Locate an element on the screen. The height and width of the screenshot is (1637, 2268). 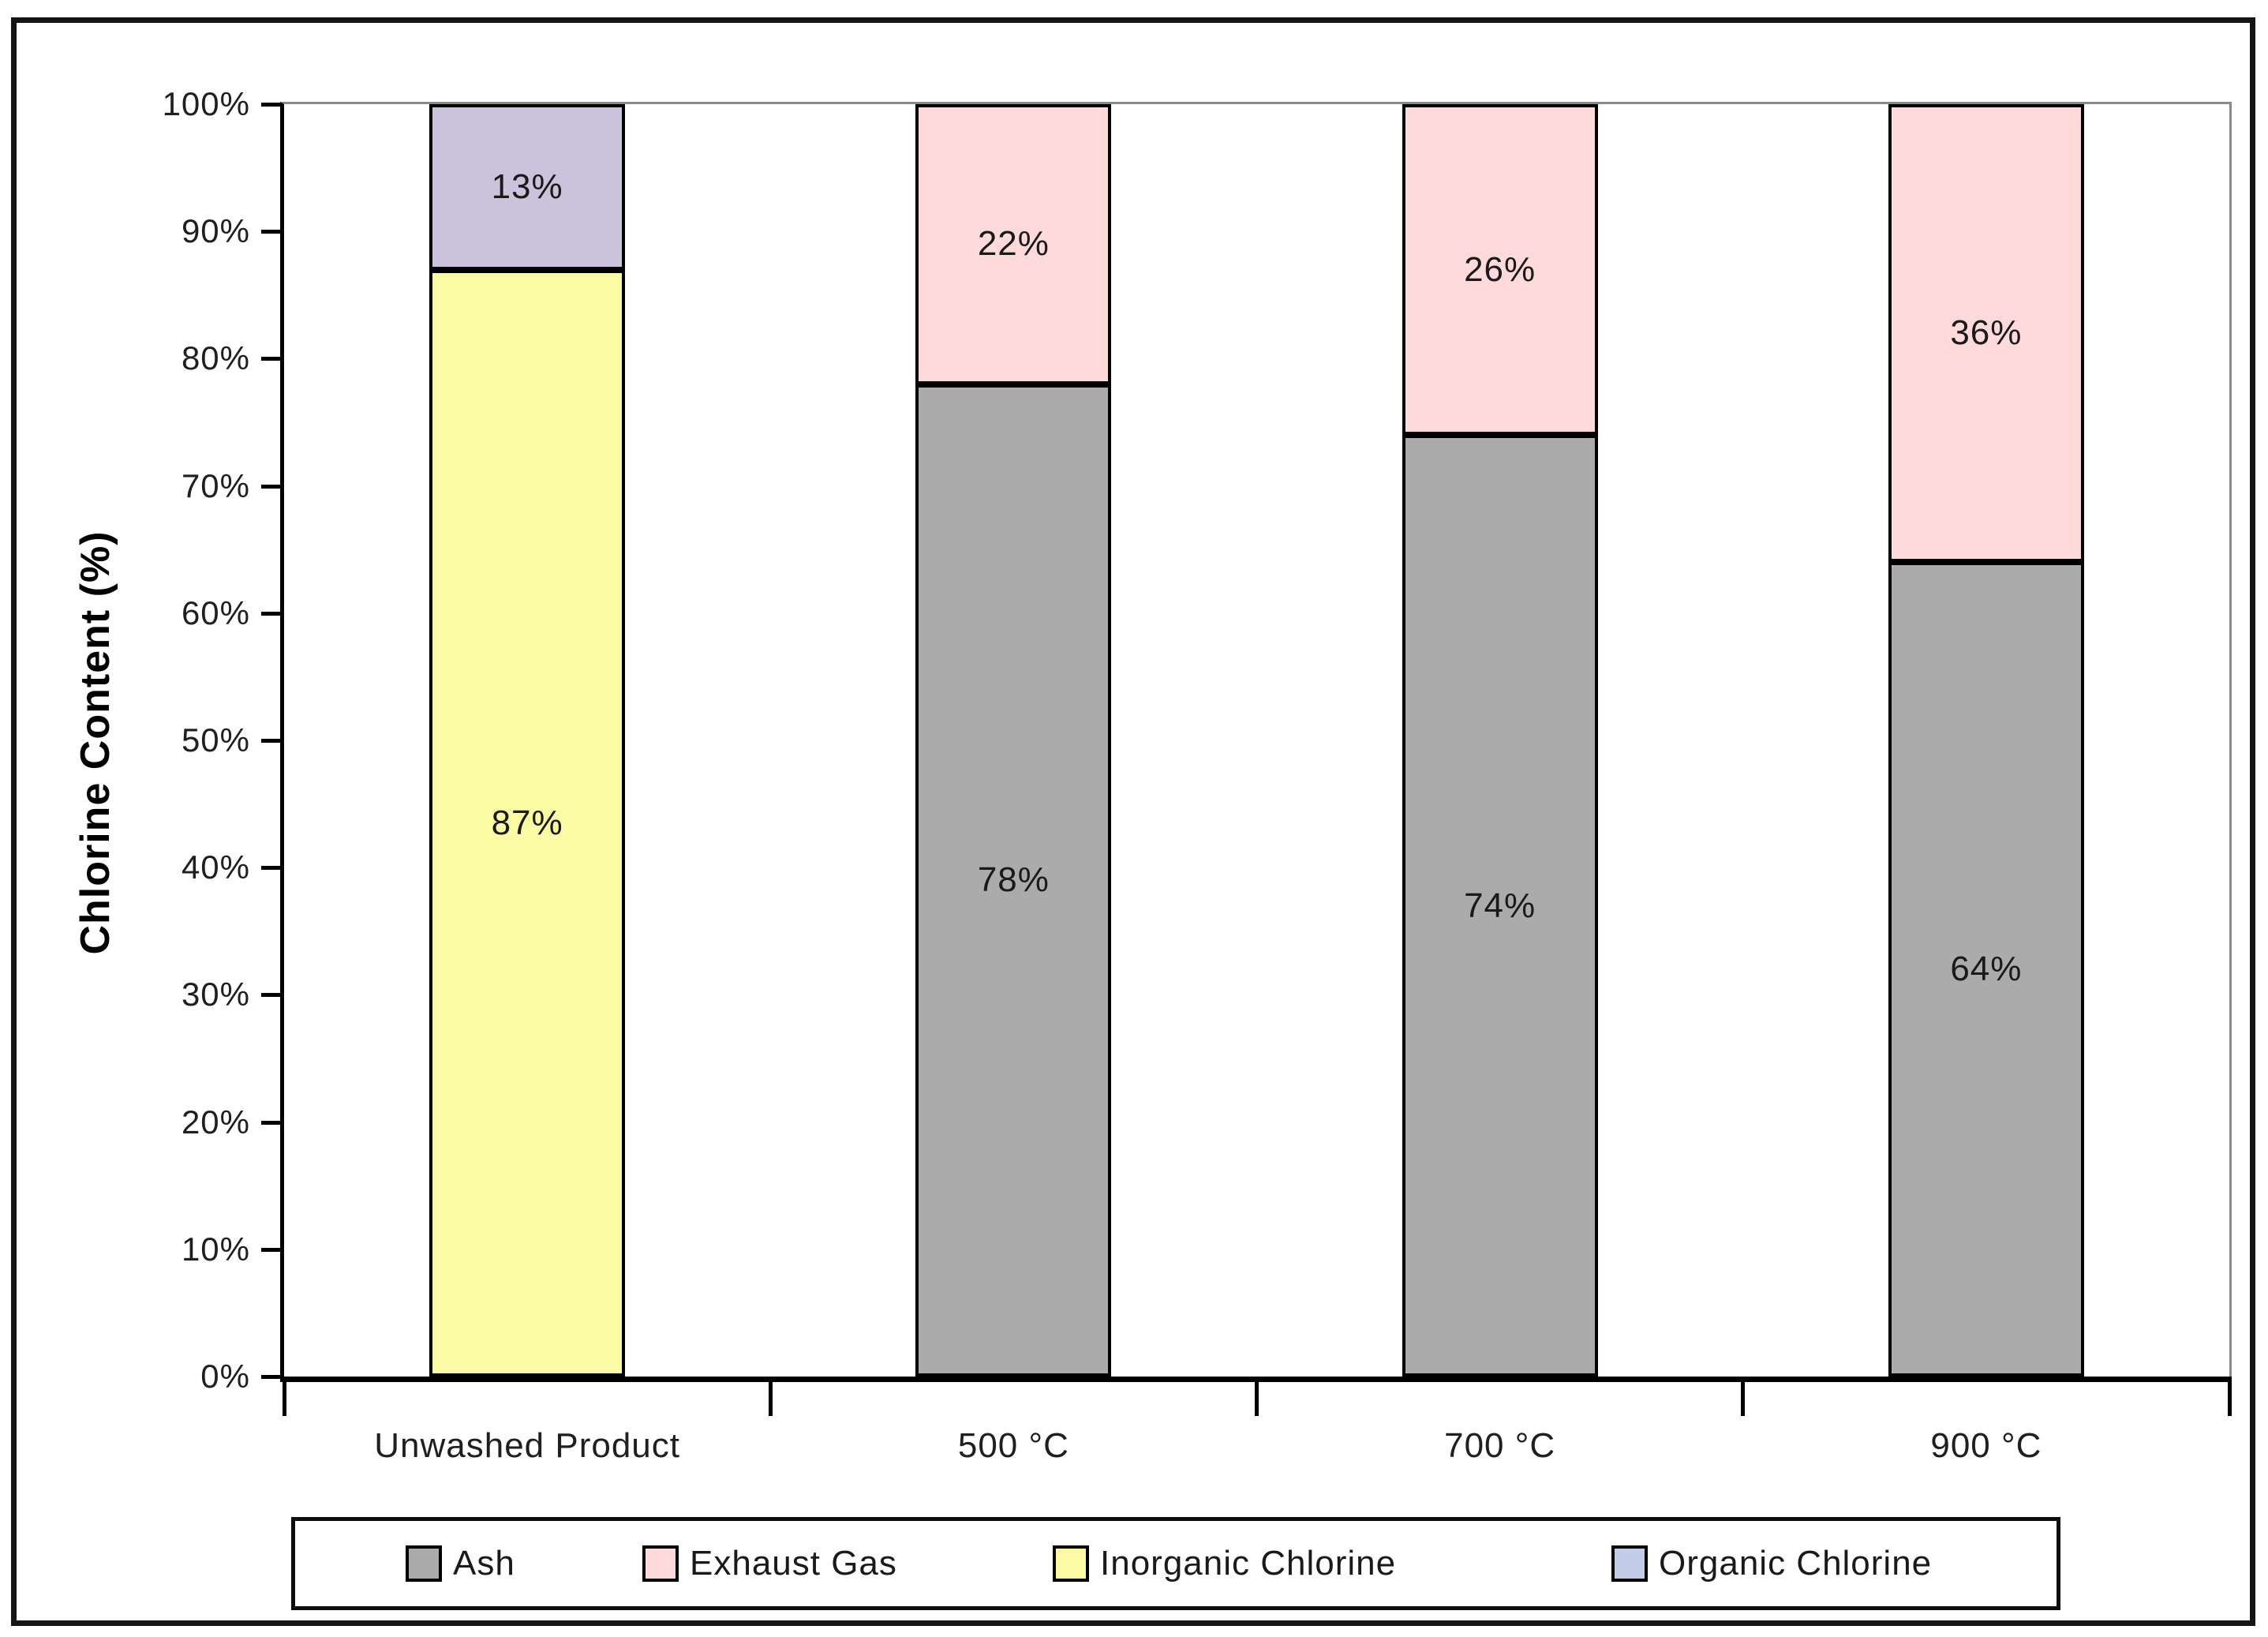
y-tick-label: 0% is located at coordinates (225, 1376).